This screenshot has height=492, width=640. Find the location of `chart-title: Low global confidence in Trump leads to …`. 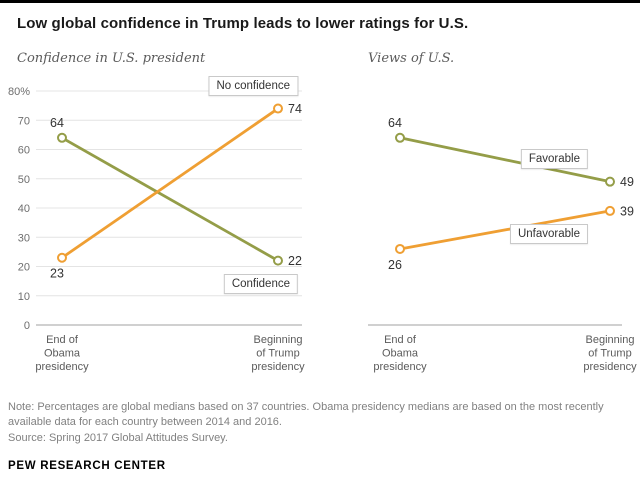

chart-title: Low global confidence in Trump leads to … is located at coordinates (243, 23).